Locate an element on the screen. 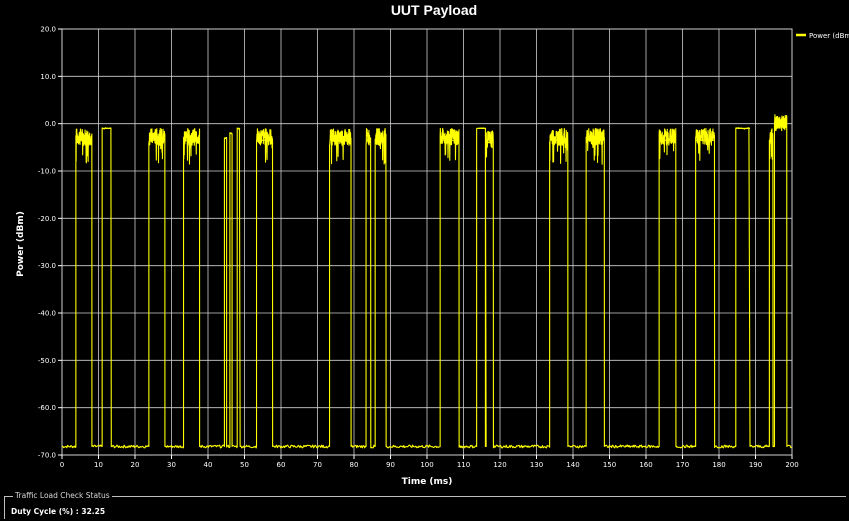  legend: Power (dBm) is located at coordinates (822, 36).